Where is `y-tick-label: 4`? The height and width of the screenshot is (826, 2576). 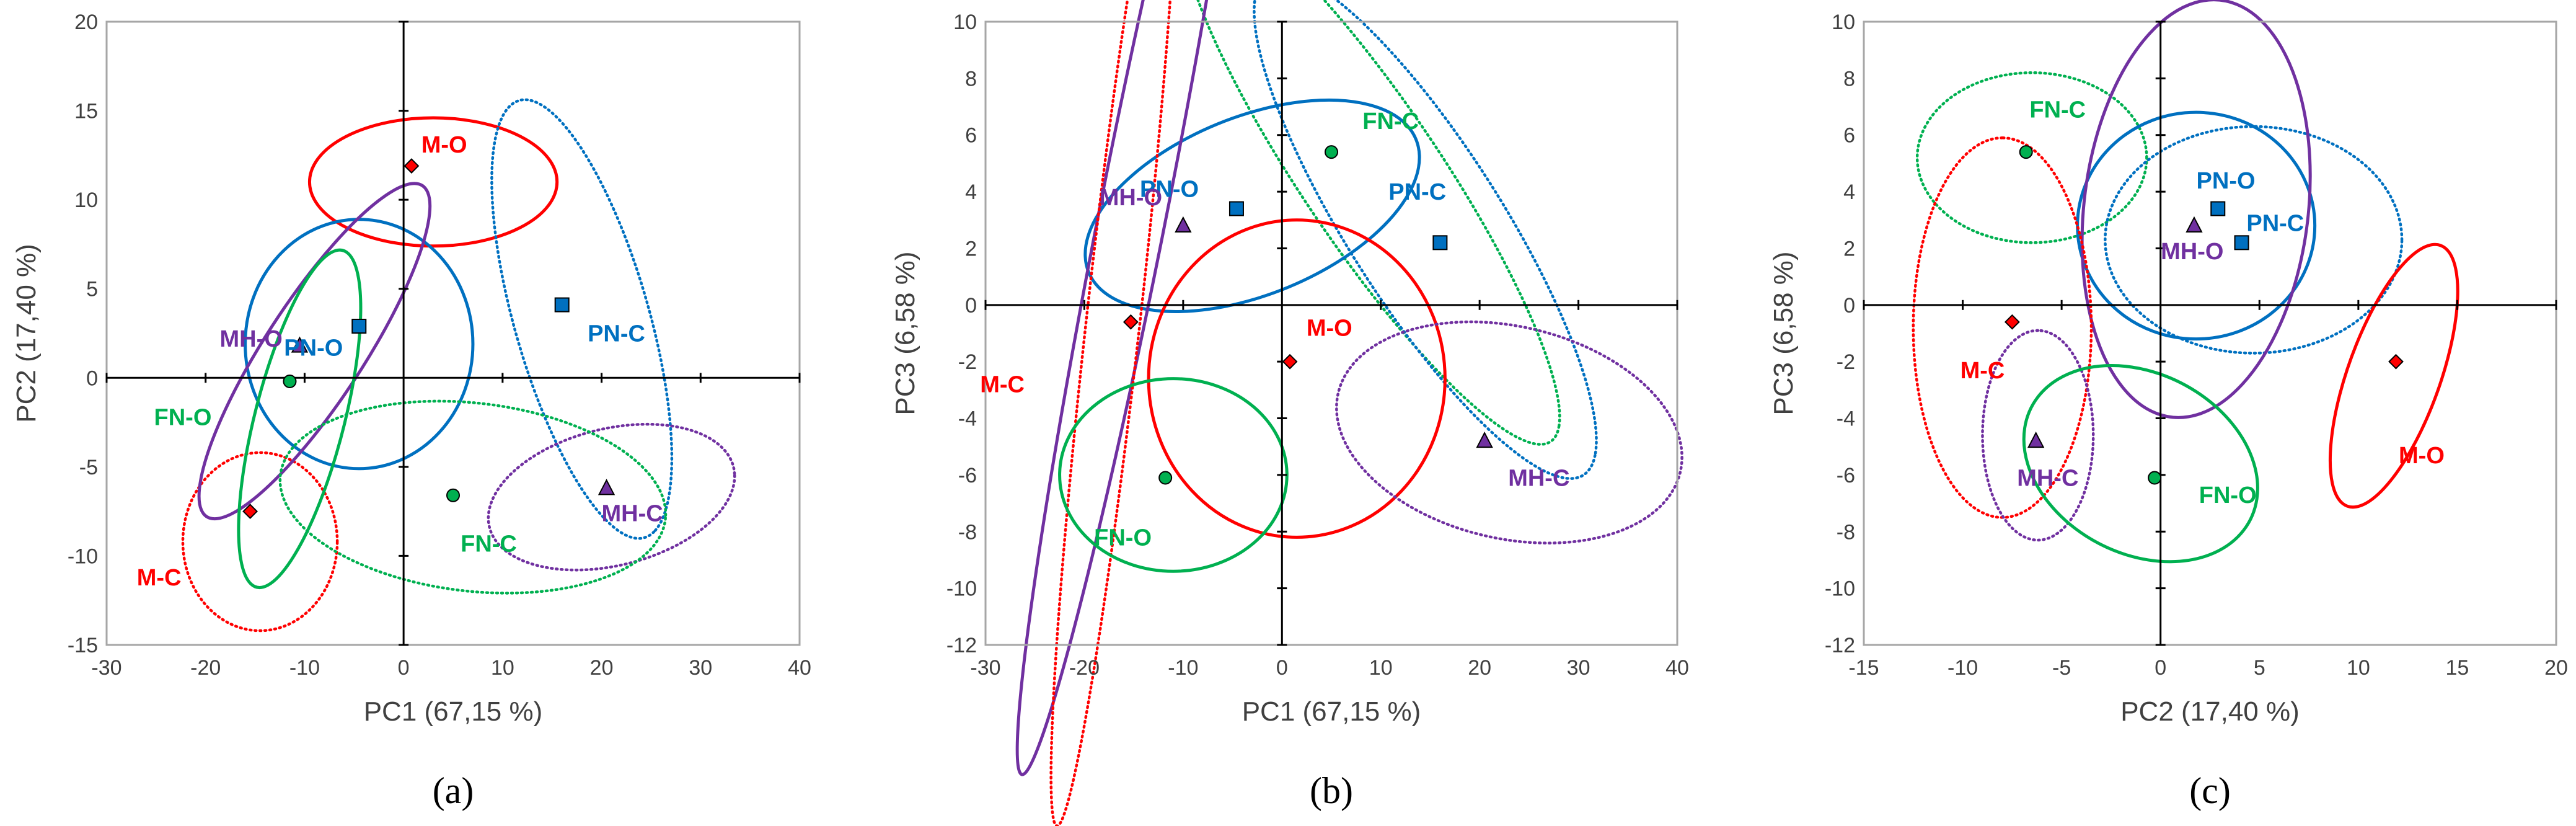 y-tick-label: 4 is located at coordinates (1849, 192).